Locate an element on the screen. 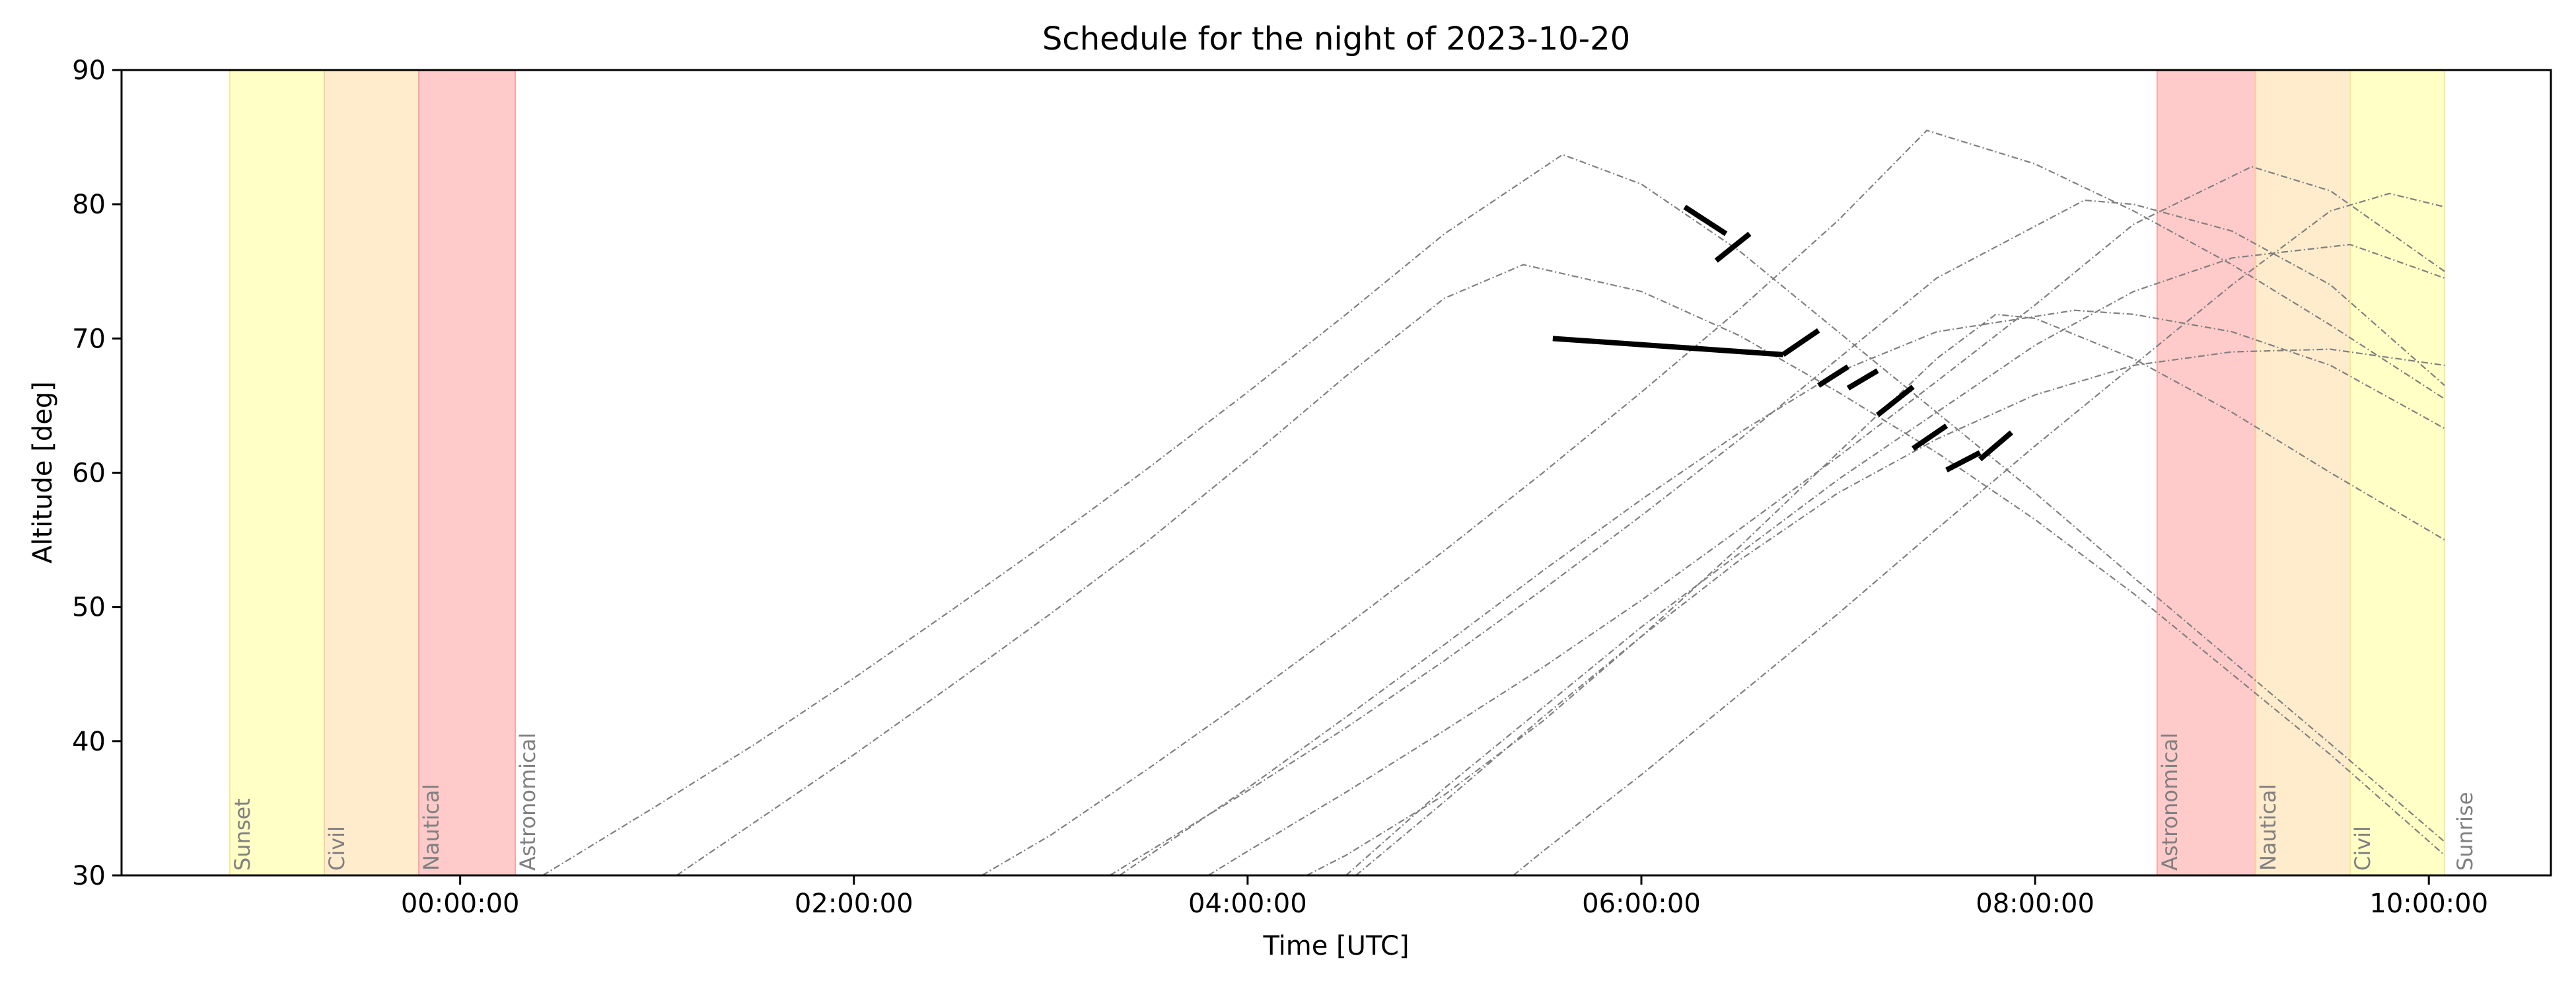  y-axis-ticks: 30 40 50 60 70 80 90 is located at coordinates (97, 473).